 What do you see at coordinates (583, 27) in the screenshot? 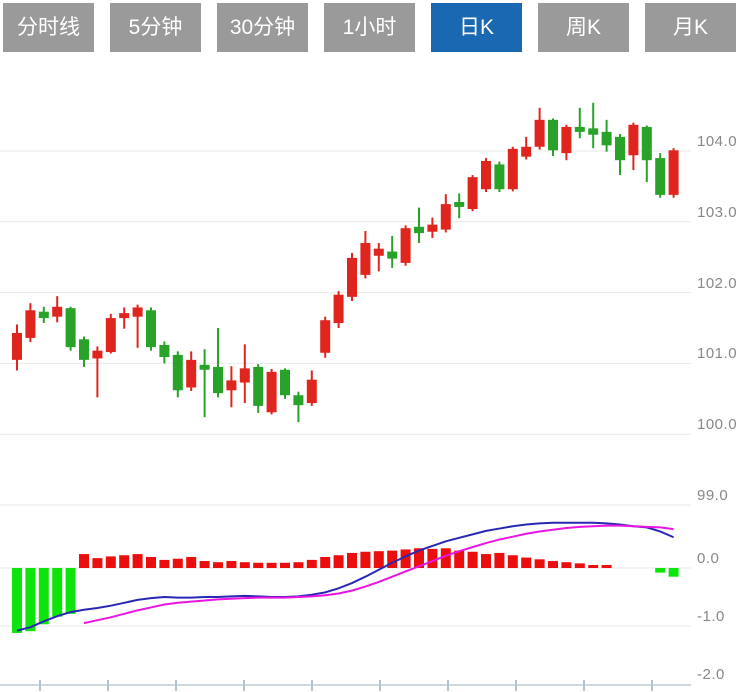
I see `tab-weekly-k: 周K` at bounding box center [583, 27].